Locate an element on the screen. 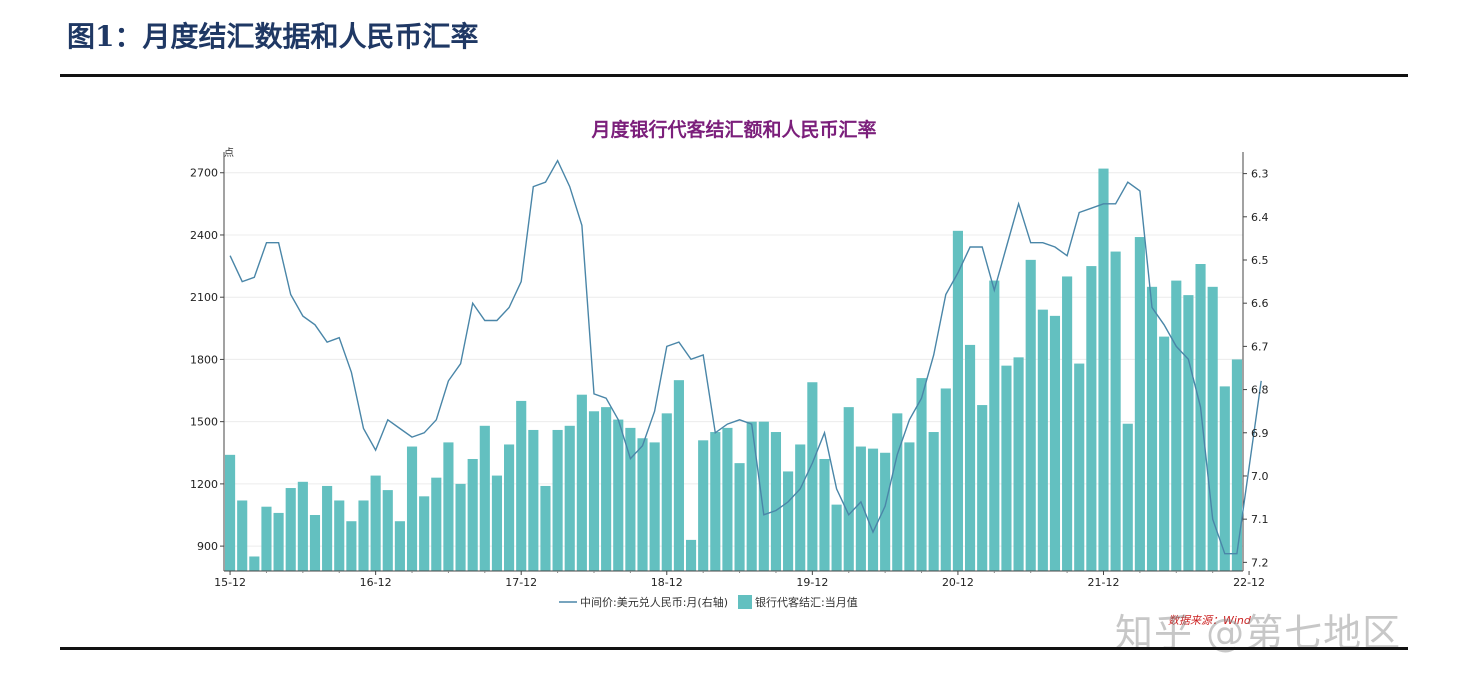 The image size is (1464, 689). unit-label: 点 is located at coordinates (229, 153).